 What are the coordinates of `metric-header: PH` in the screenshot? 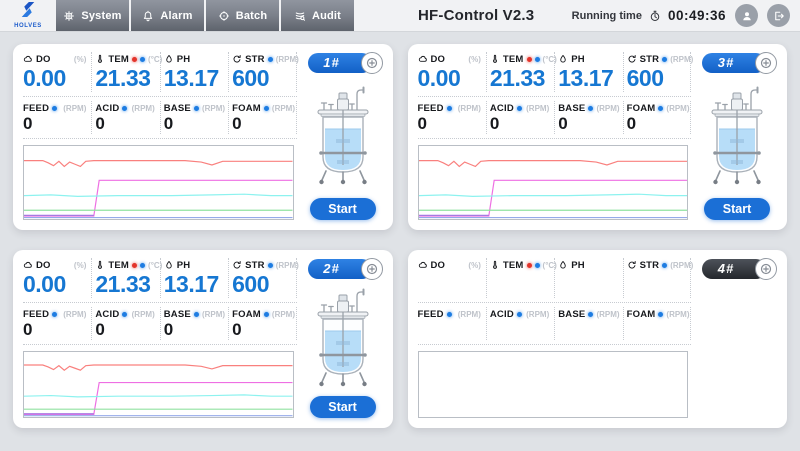 It's located at (193, 59).